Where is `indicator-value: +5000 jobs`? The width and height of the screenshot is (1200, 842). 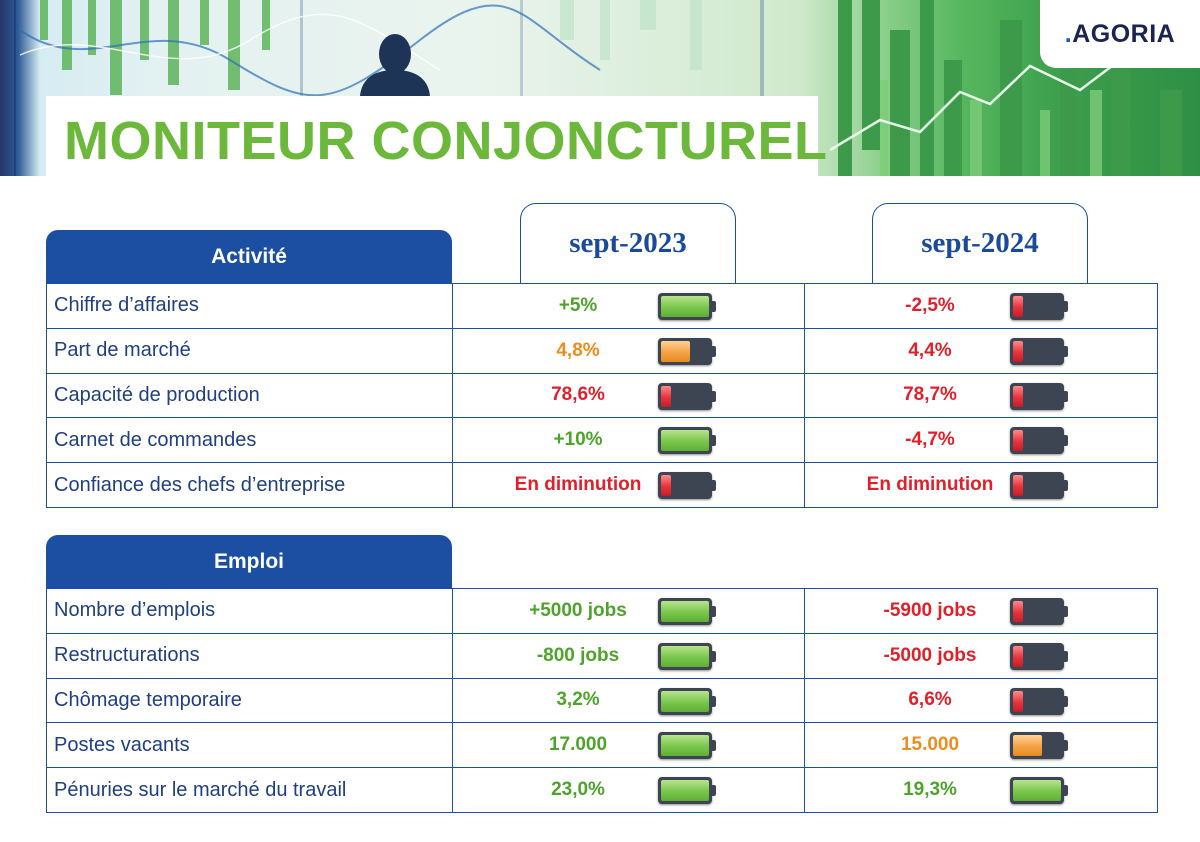
indicator-value: +5000 jobs is located at coordinates (578, 610).